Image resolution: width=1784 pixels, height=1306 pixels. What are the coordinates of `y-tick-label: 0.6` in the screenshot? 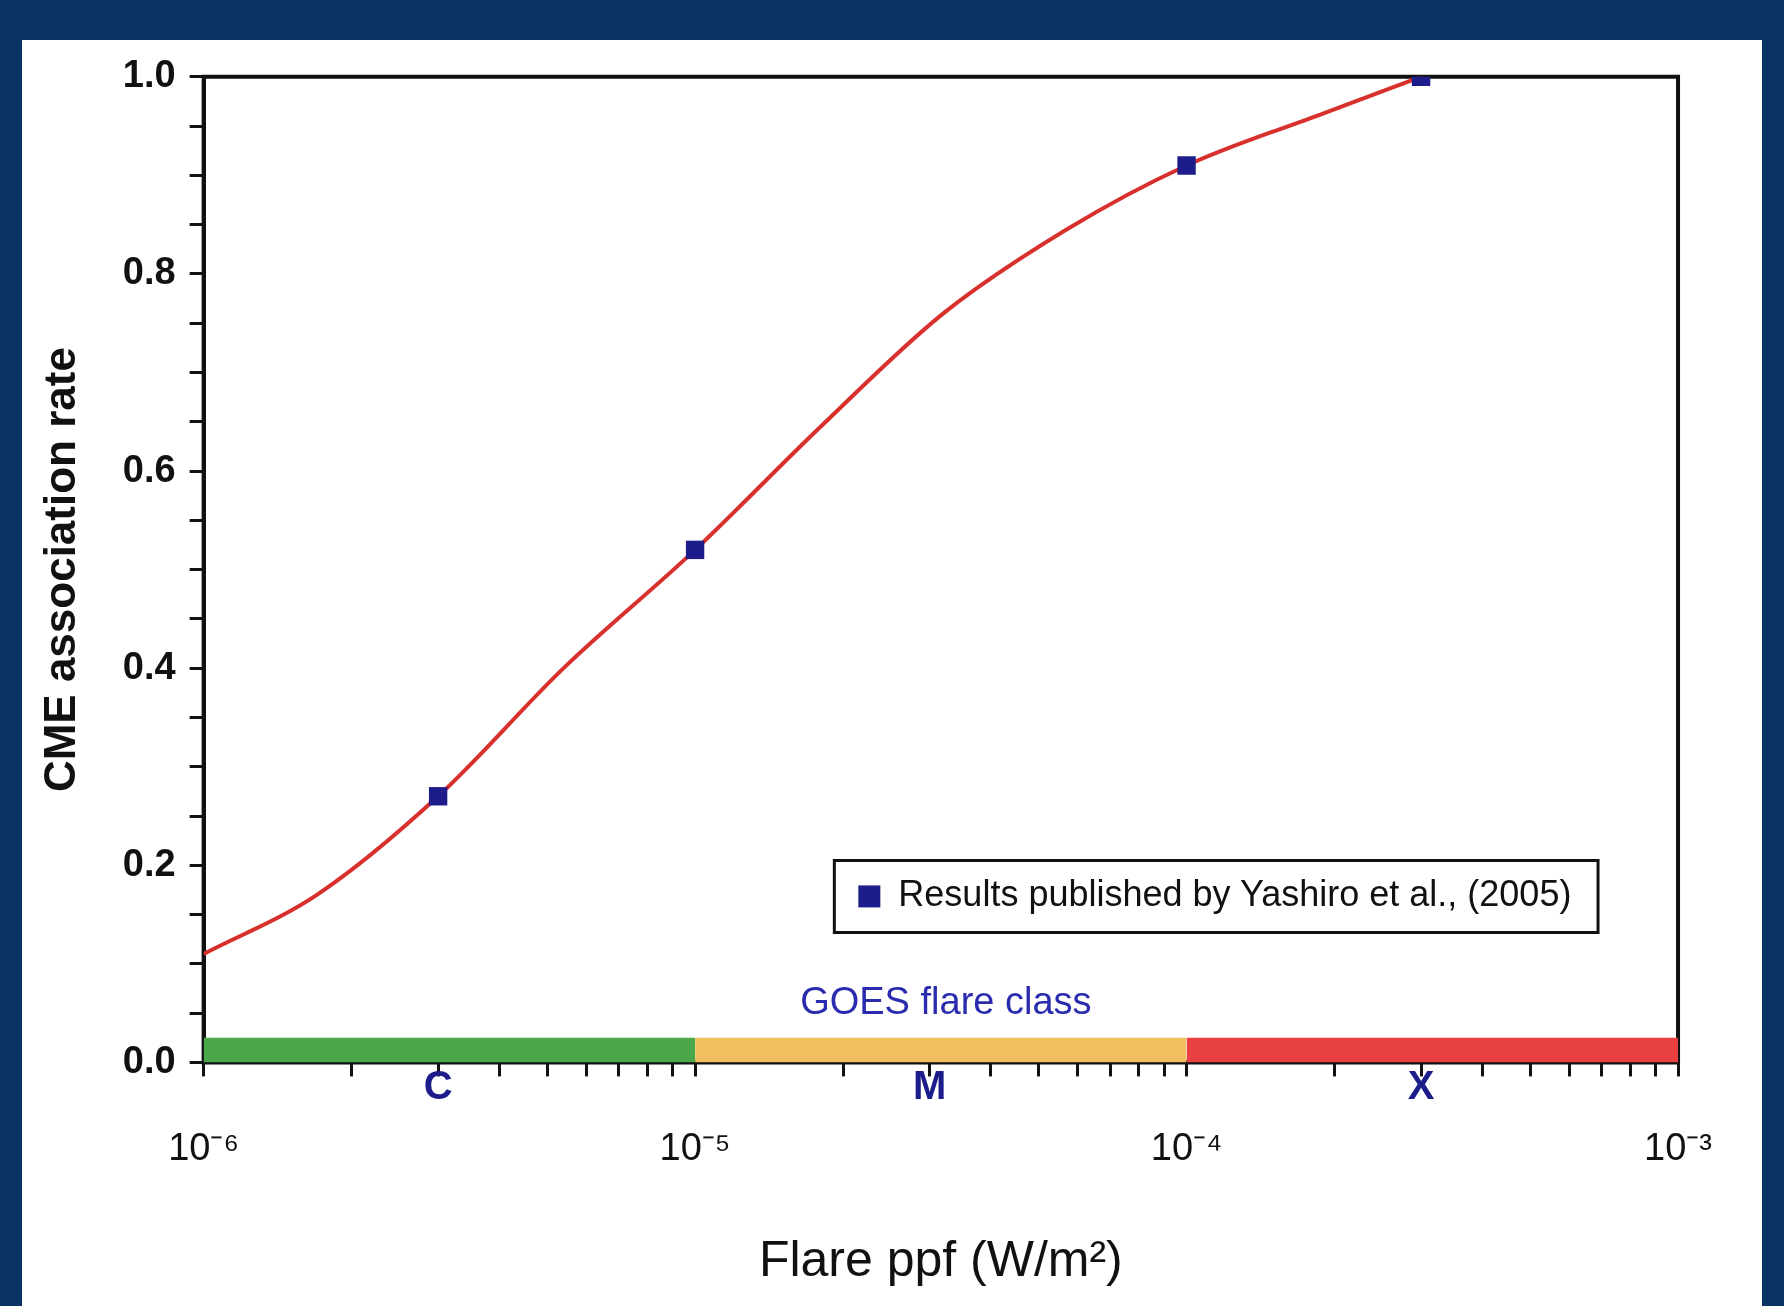 It's located at (149, 468).